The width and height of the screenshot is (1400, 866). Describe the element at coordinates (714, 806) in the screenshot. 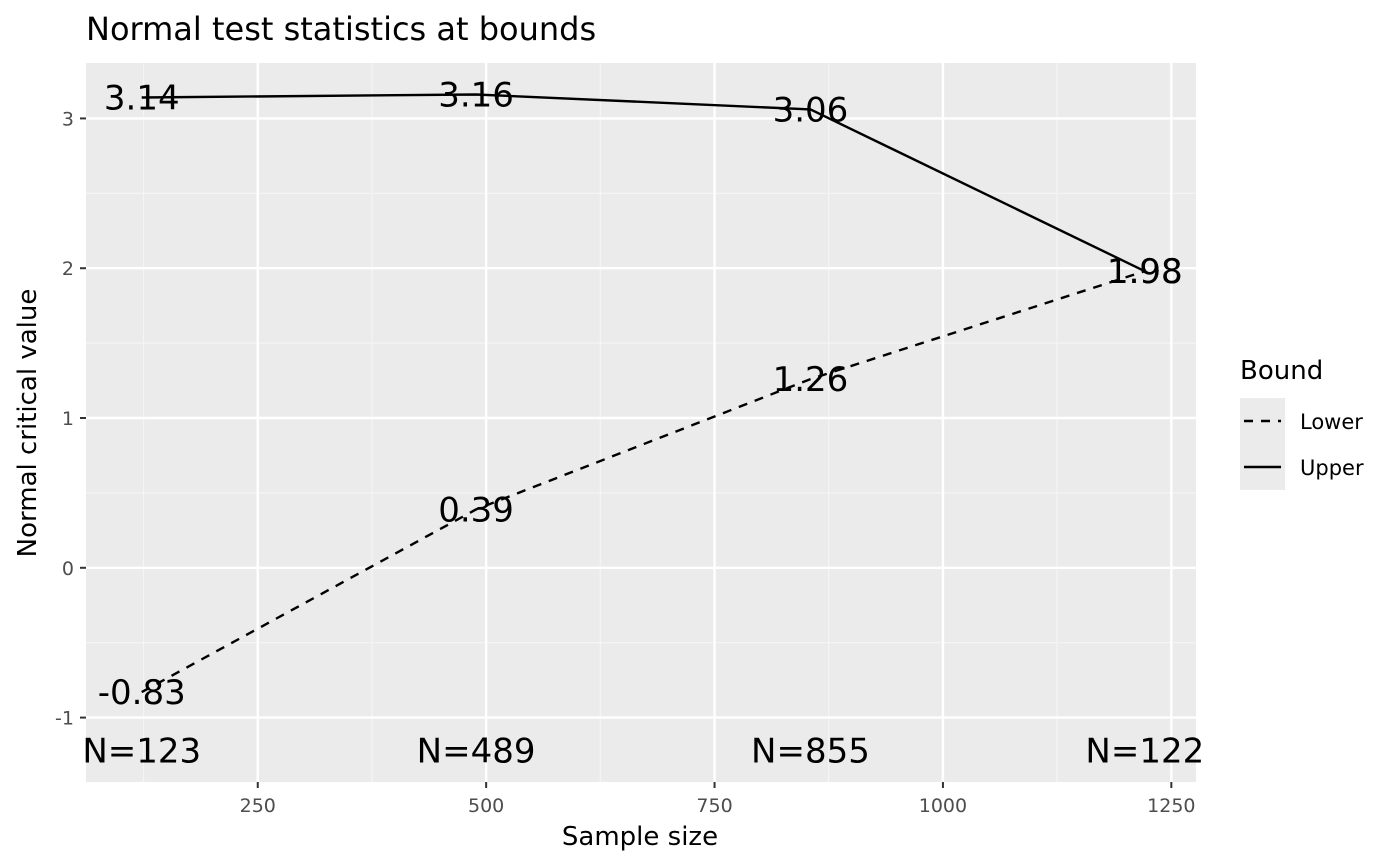

I see `x-tick-label: 750` at that location.